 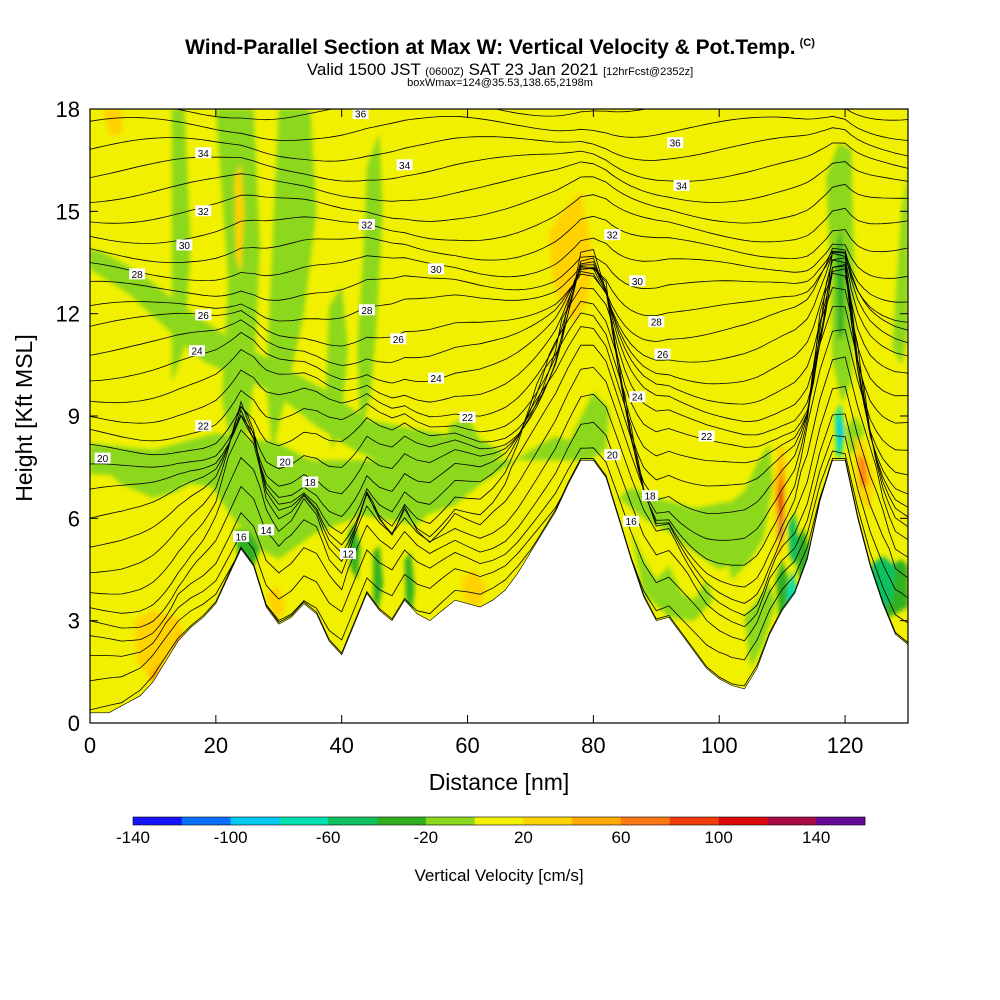 What do you see at coordinates (74, 518) in the screenshot?
I see `y-tick-label: 6` at bounding box center [74, 518].